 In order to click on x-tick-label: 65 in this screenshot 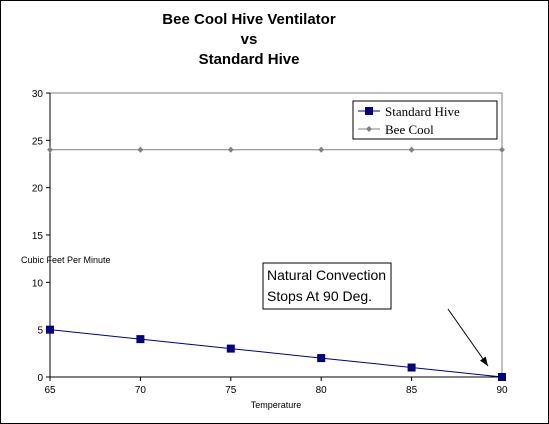, I will do `click(50, 390)`.